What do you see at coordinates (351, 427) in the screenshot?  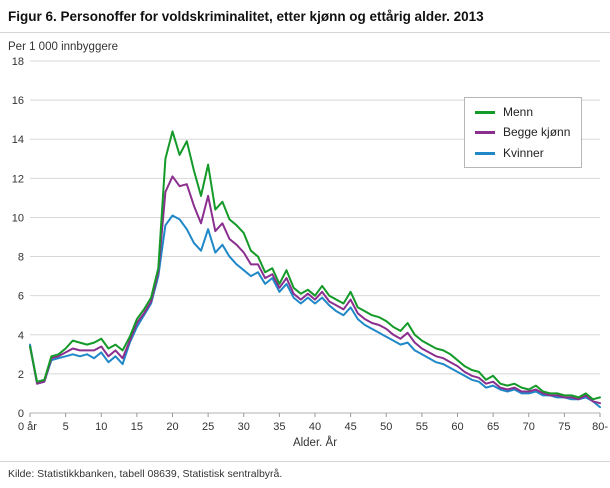 I see `x-tick-label-45: 45` at bounding box center [351, 427].